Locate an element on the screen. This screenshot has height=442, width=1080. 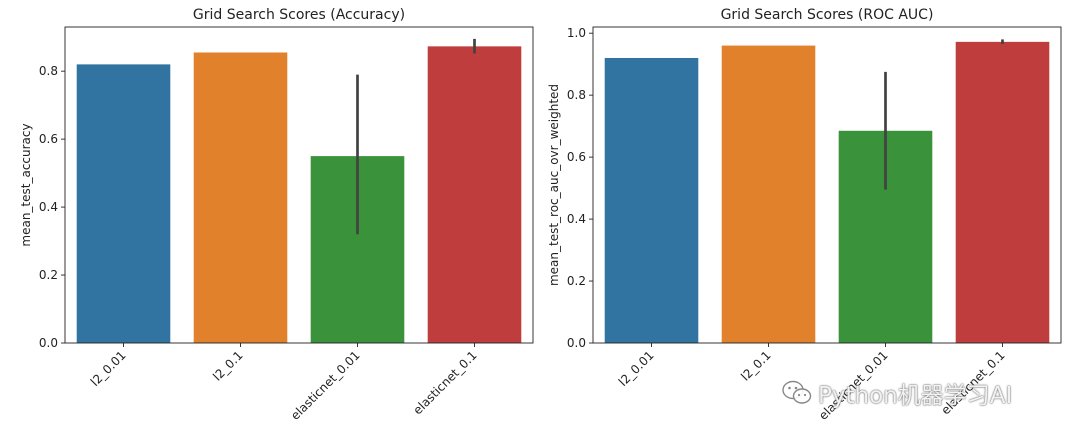
y-tick-label: 1.0 is located at coordinates (576, 33).